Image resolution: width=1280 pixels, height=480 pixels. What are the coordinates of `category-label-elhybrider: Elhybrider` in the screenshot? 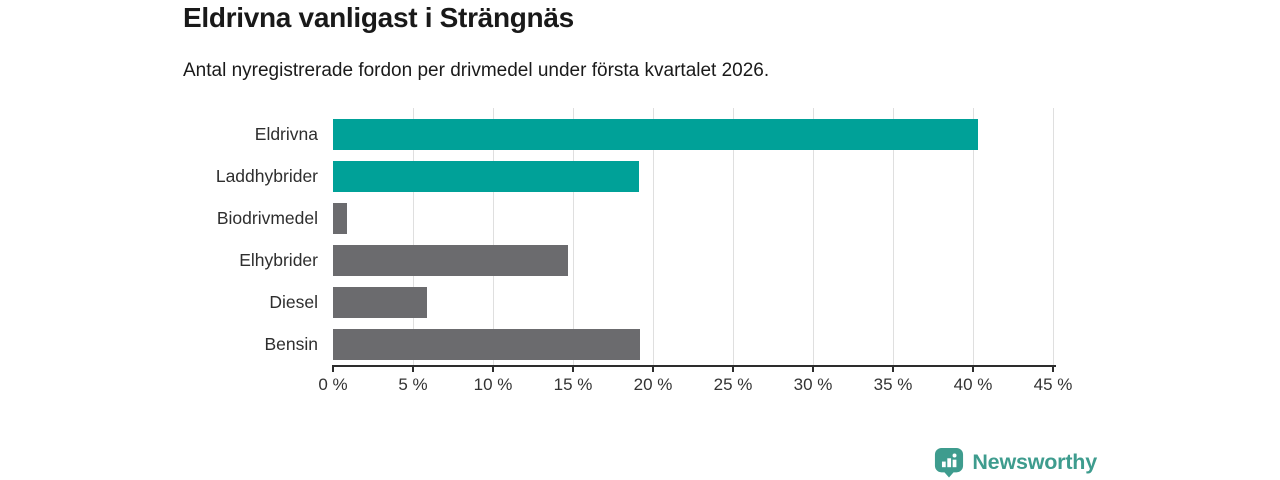 It's located at (278, 259).